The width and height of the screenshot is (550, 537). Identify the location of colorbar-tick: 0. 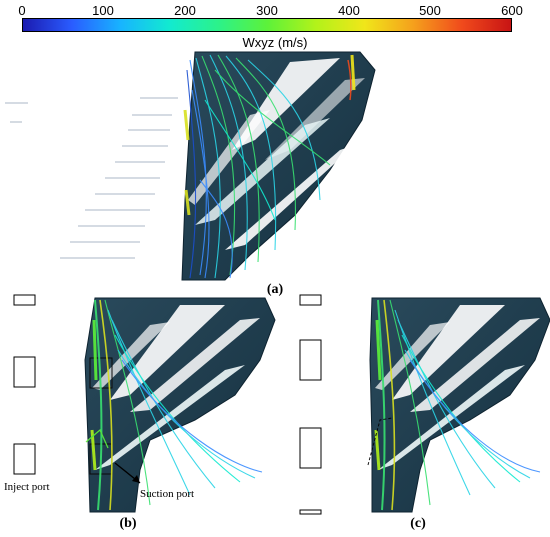
(22, 10).